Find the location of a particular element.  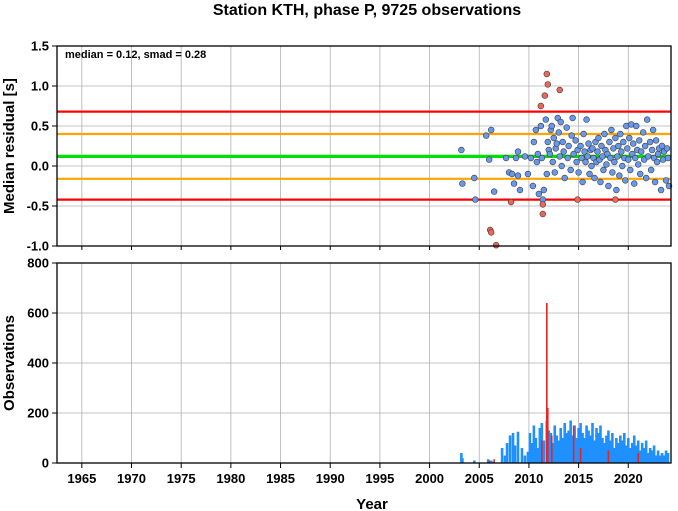

y-axis-label: Observations is located at coordinates (9, 363).